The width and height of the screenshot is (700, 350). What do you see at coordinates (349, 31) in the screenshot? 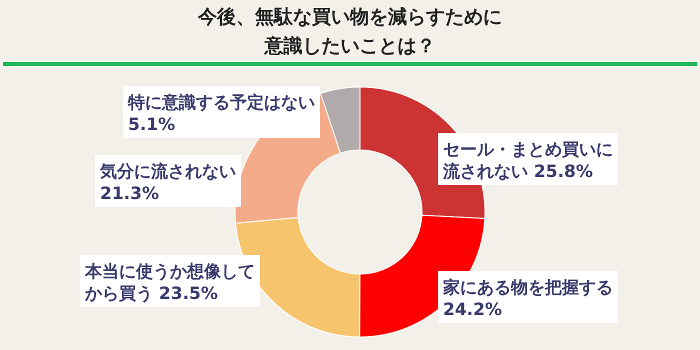
I see `chart-title: 今後、無駄な買い物を減らすために意識したいことは？` at bounding box center [349, 31].